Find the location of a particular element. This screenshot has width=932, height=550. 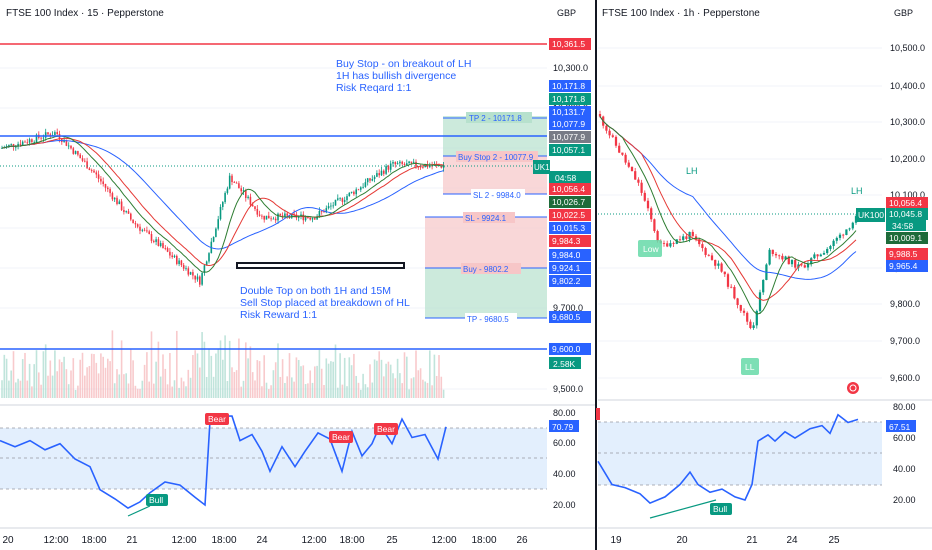

sell-stop-loss-zone is located at coordinates (486, 242).